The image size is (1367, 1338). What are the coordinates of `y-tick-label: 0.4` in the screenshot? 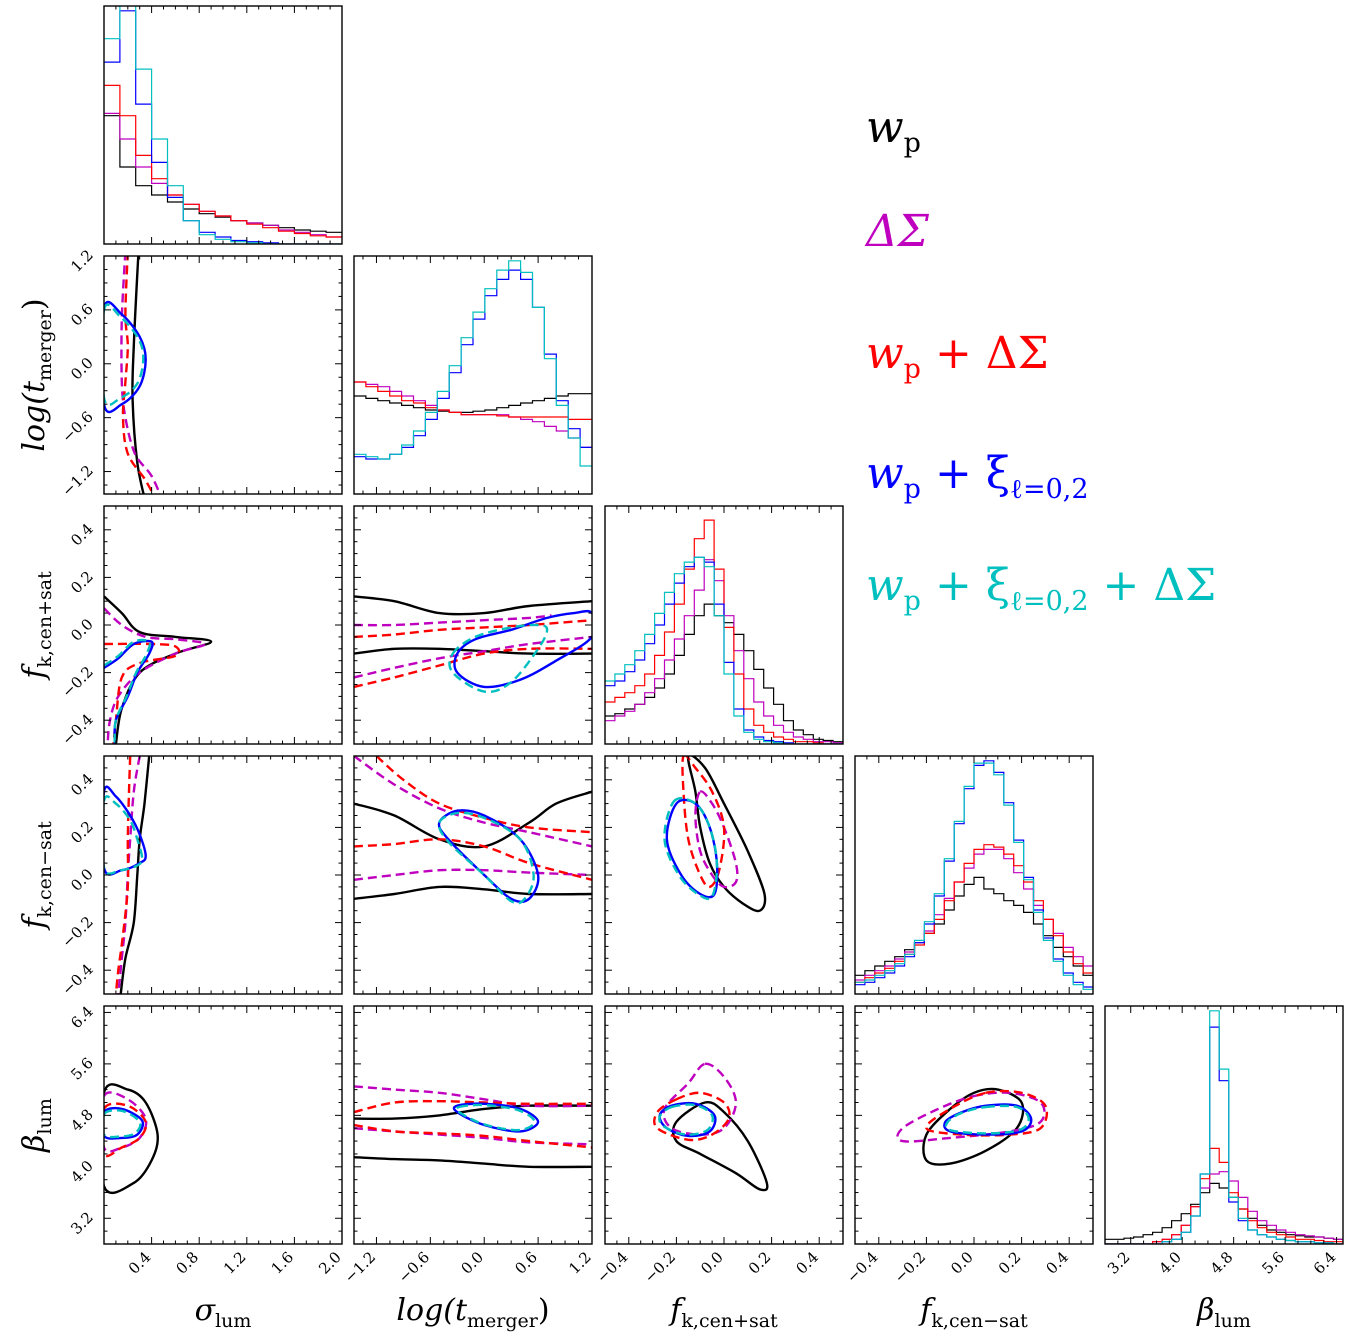 It's located at (82, 535).